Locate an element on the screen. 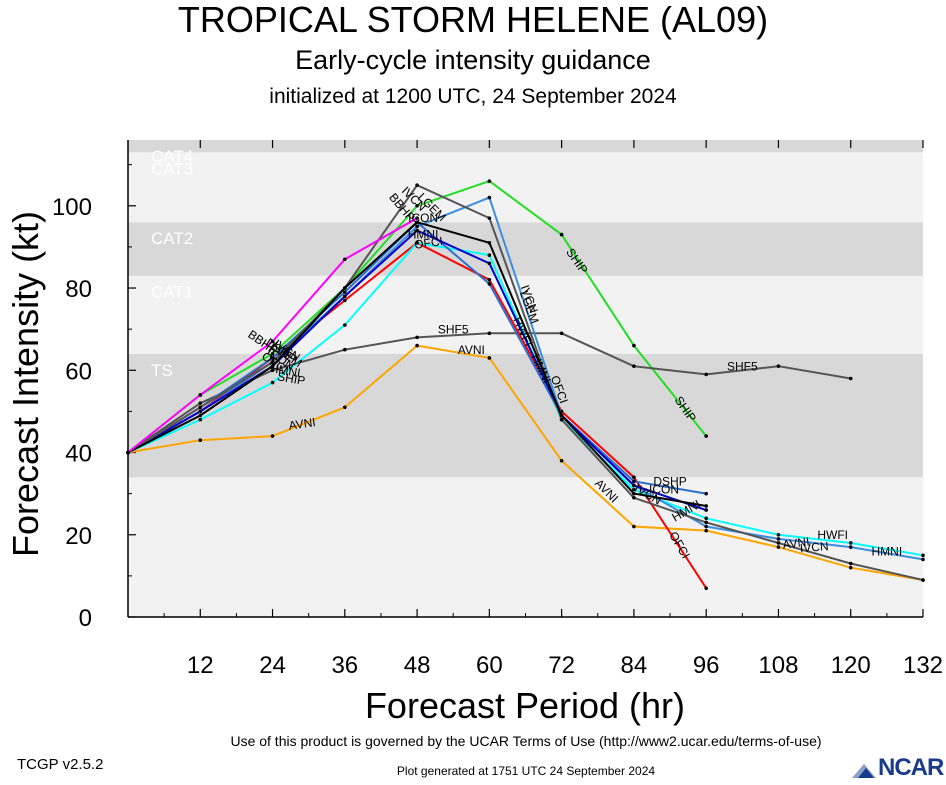 This screenshot has height=785, width=946. band-cat3 is located at coordinates (525, 187).